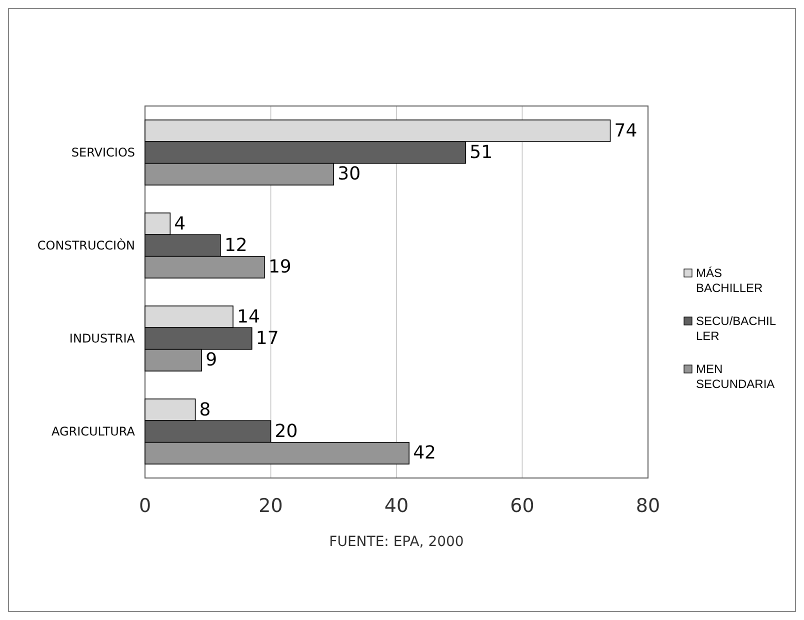  I want to click on y-tick-label: SERVICIOS, so click(103, 153).